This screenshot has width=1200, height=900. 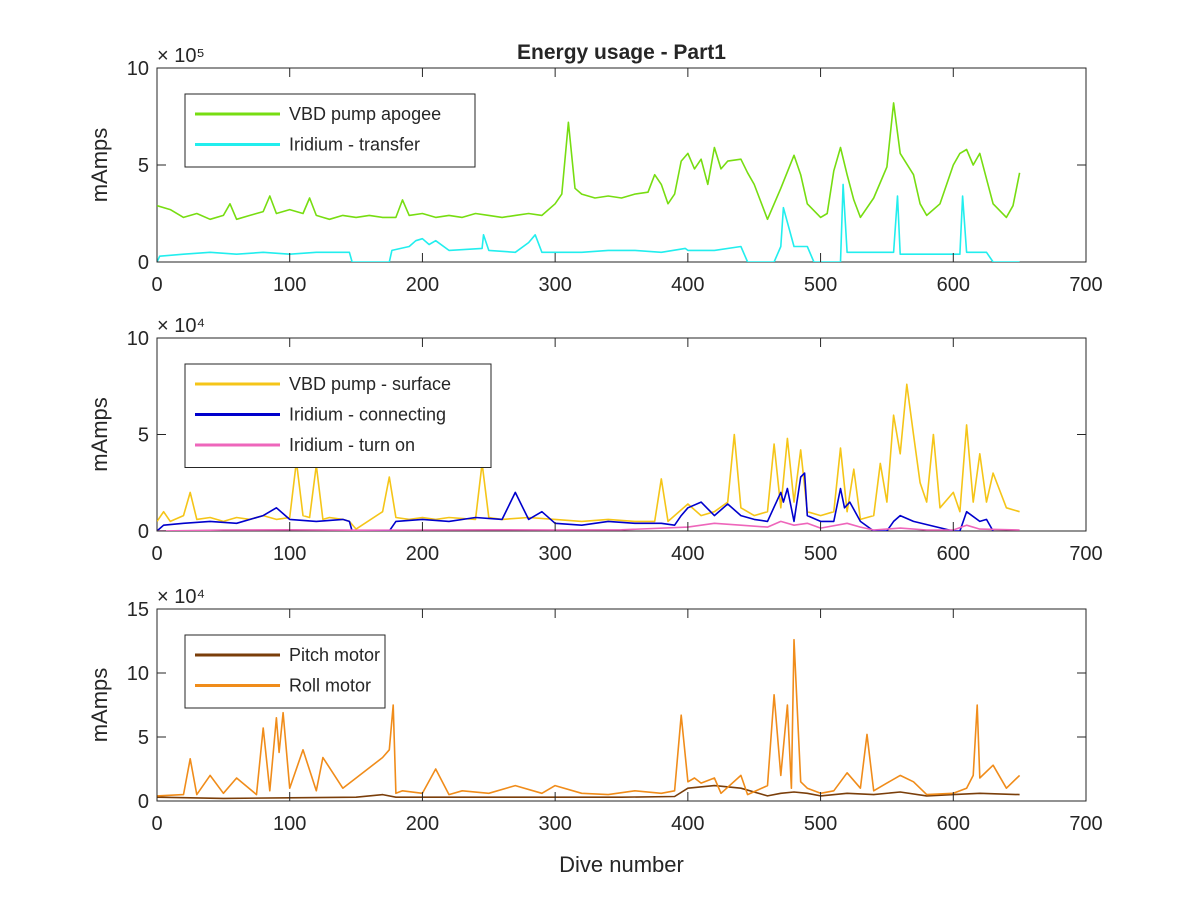 I want to click on legend-entry-label: Roll motor, so click(x=330, y=686).